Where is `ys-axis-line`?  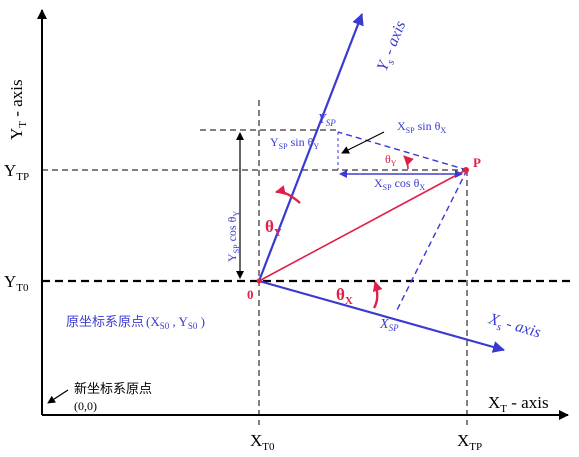 ys-axis-line is located at coordinates (310, 147).